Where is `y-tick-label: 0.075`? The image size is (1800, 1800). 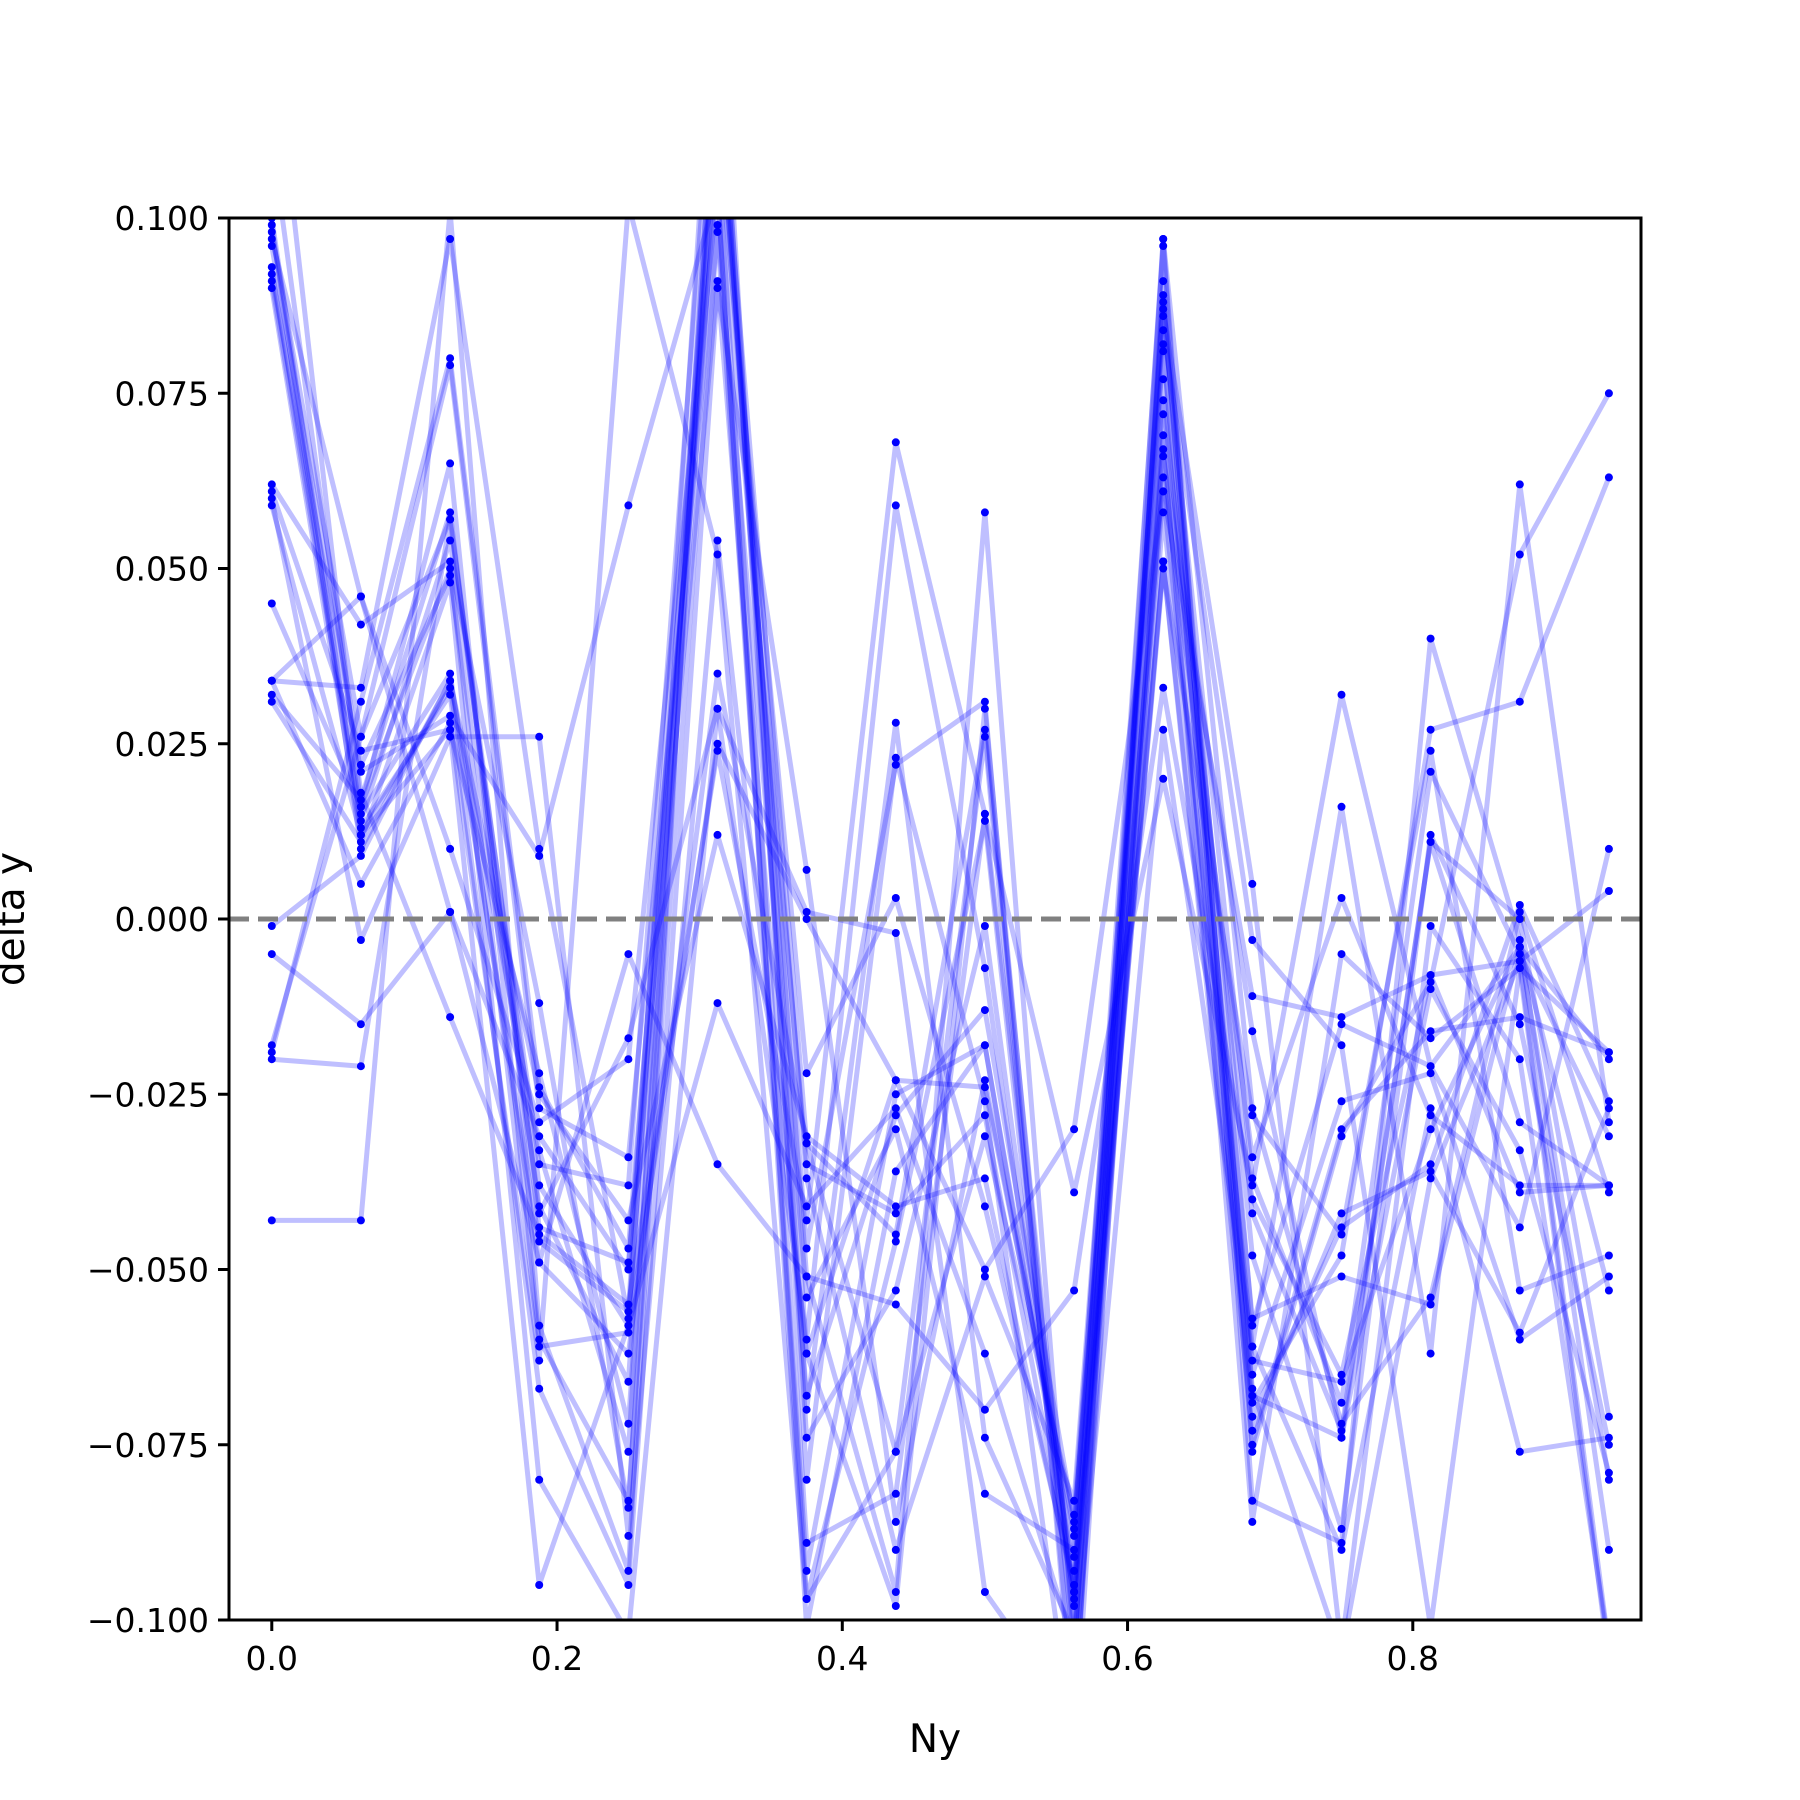
y-tick-label: 0.075 is located at coordinates (162, 393).